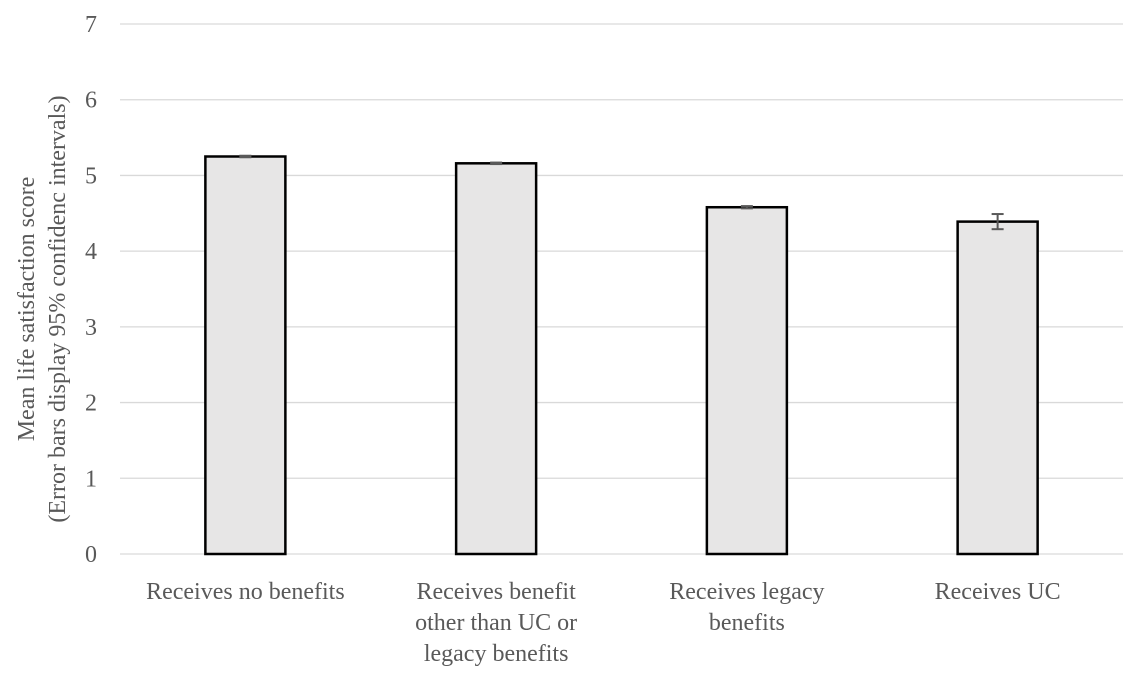 This screenshot has height=675, width=1130. What do you see at coordinates (91, 404) in the screenshot?
I see `y-tick-label: 2` at bounding box center [91, 404].